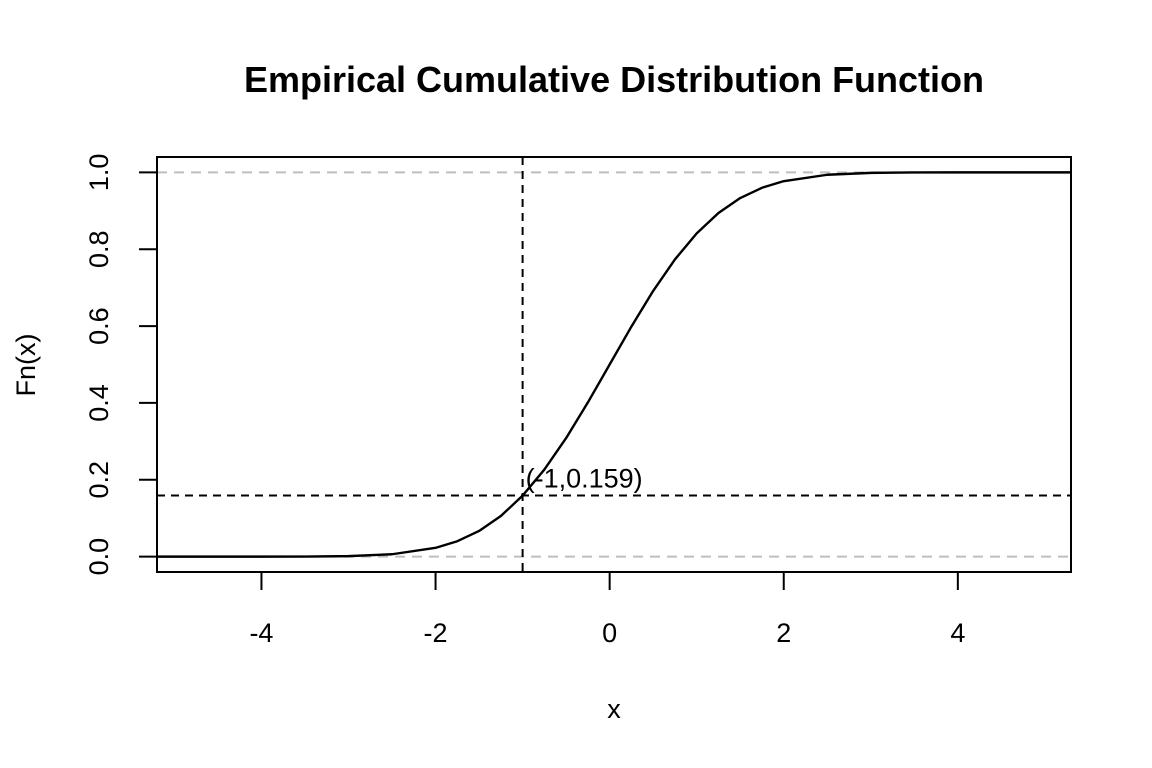 This screenshot has width=1152, height=768. I want to click on x-tick-label: -4, so click(261, 633).